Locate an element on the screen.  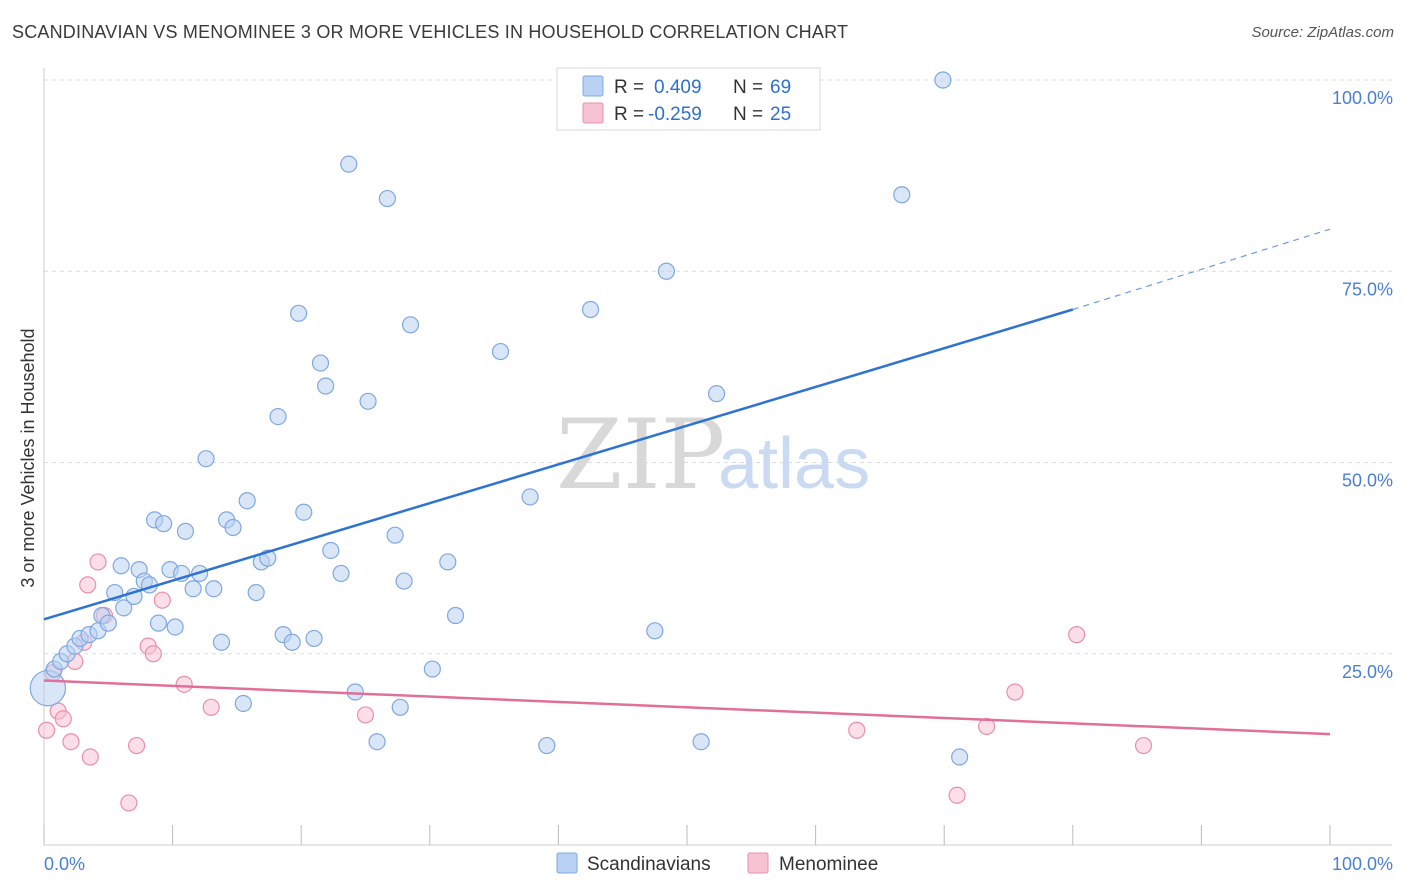
legend-swatch-scandinavians is located at coordinates (567, 863).